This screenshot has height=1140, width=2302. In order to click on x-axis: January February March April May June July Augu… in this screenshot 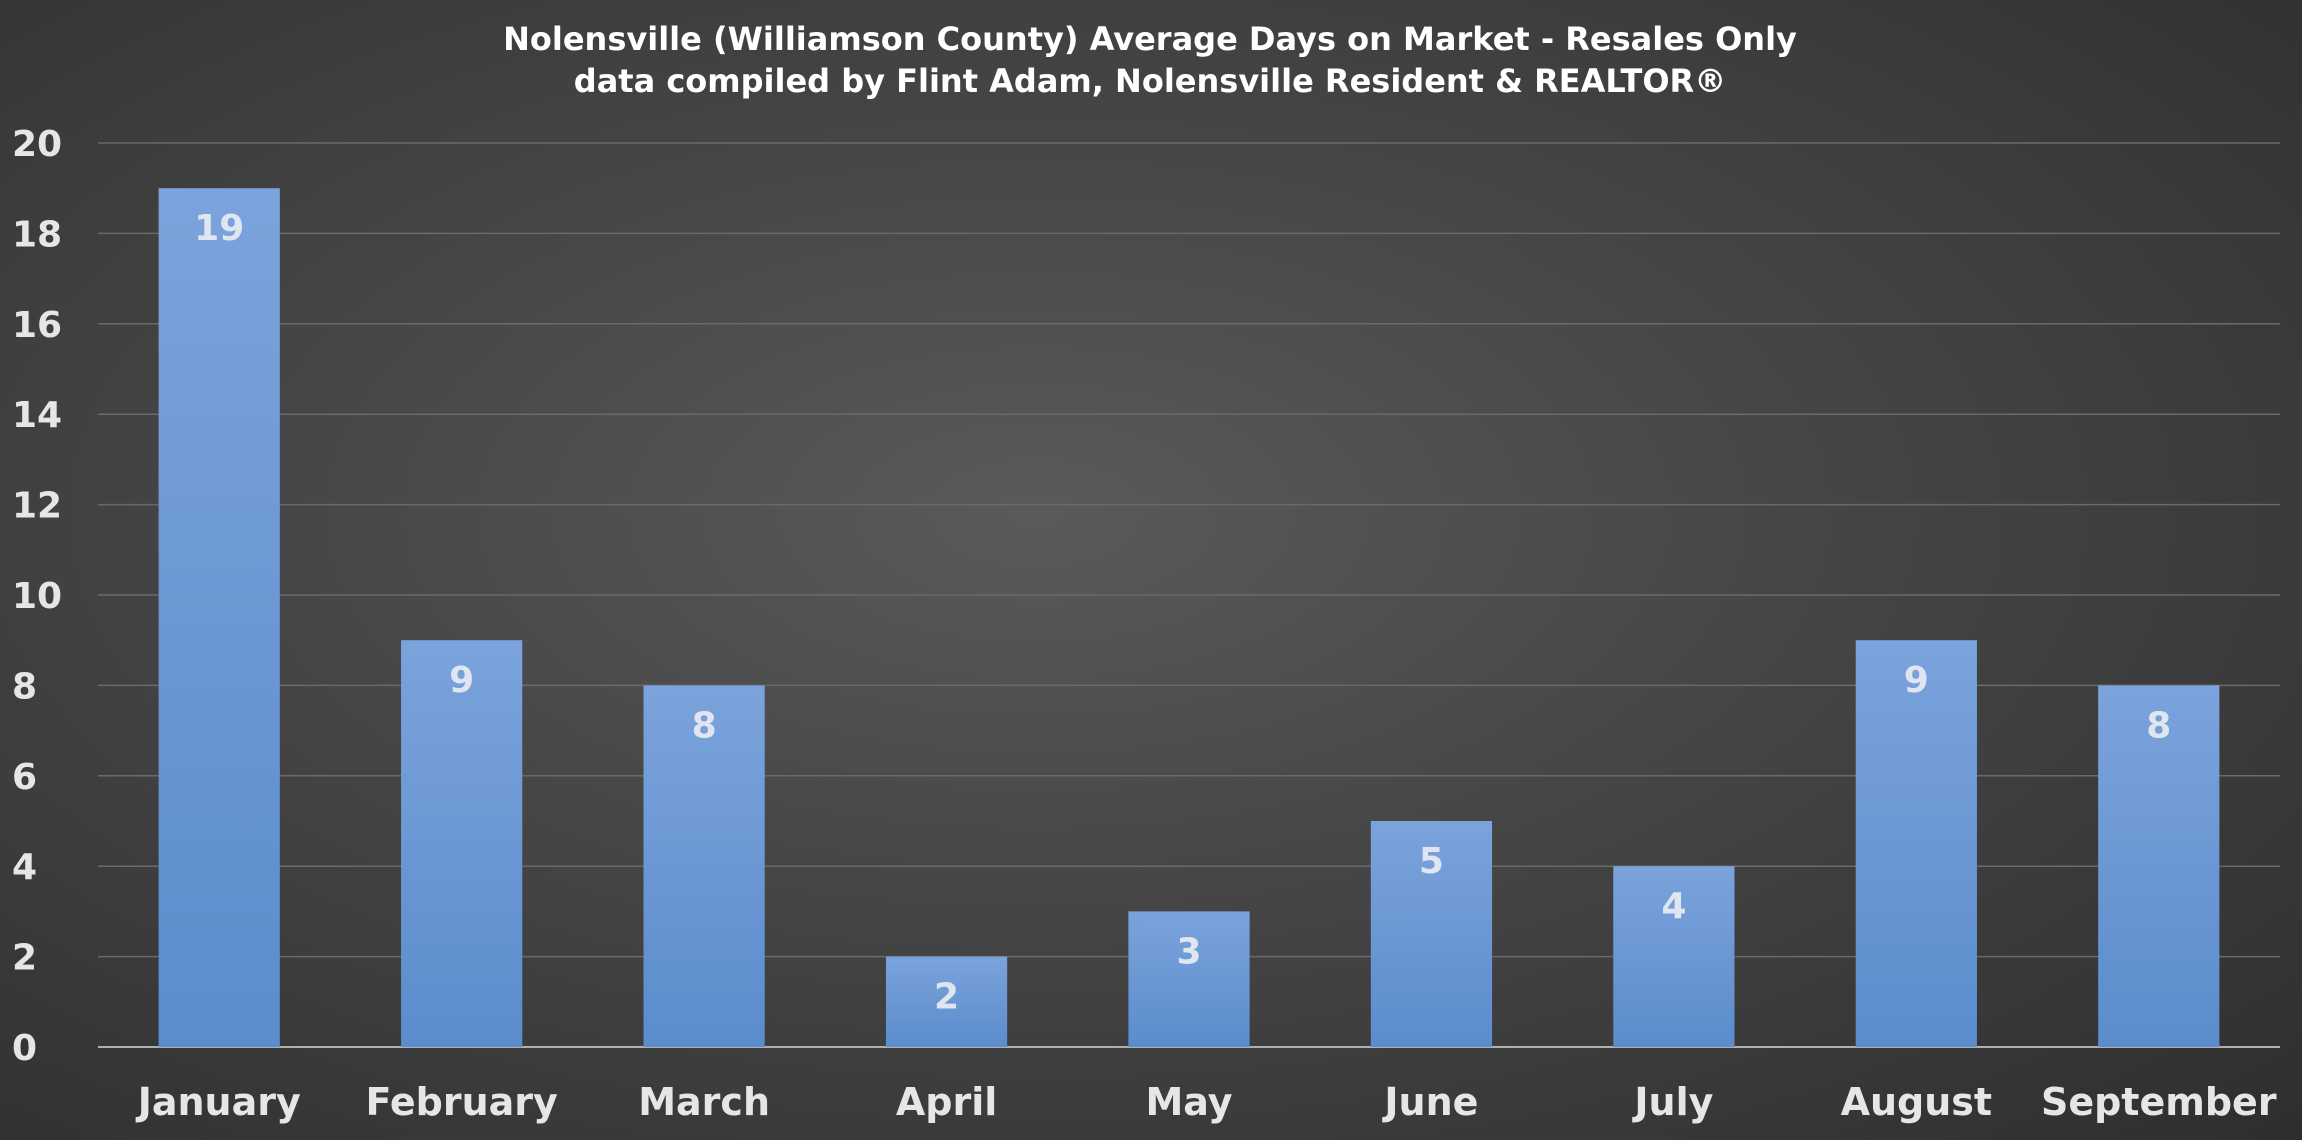, I will do `click(1206, 1102)`.